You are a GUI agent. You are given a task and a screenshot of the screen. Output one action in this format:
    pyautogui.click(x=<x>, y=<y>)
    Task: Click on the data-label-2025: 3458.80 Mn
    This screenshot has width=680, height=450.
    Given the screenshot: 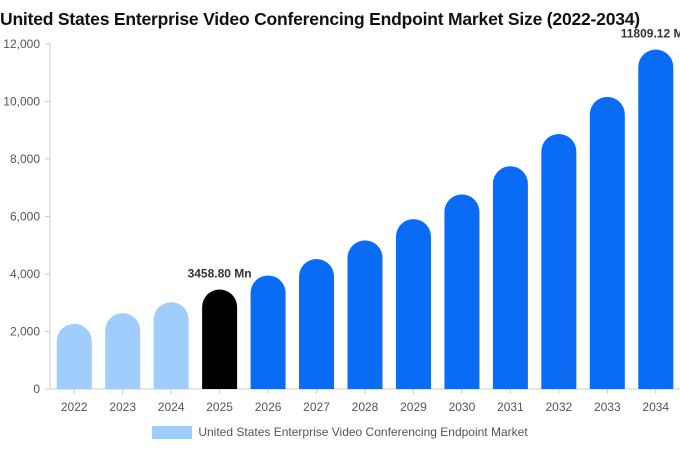 What is the action you would take?
    pyautogui.click(x=220, y=274)
    